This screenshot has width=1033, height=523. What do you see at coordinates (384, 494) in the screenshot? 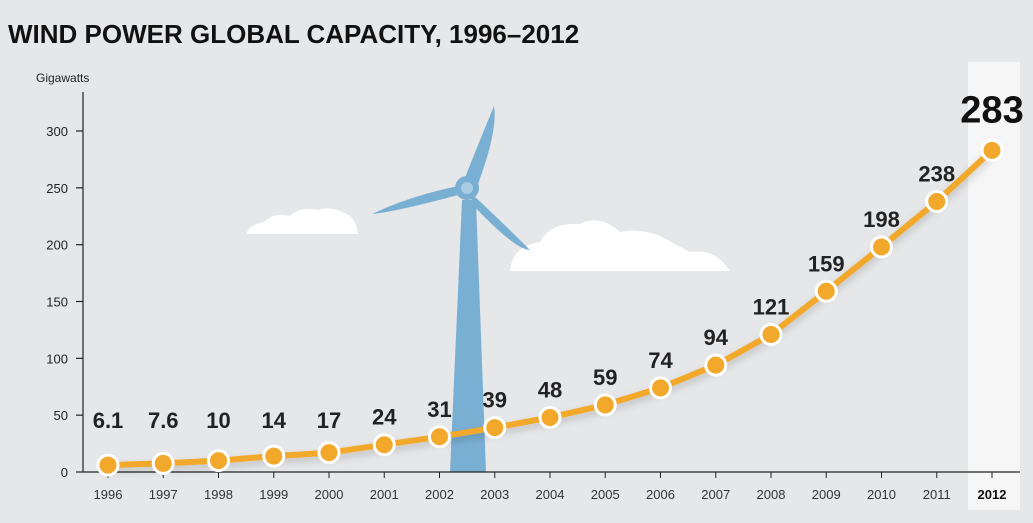
I see `x-tick-label: 2001` at bounding box center [384, 494].